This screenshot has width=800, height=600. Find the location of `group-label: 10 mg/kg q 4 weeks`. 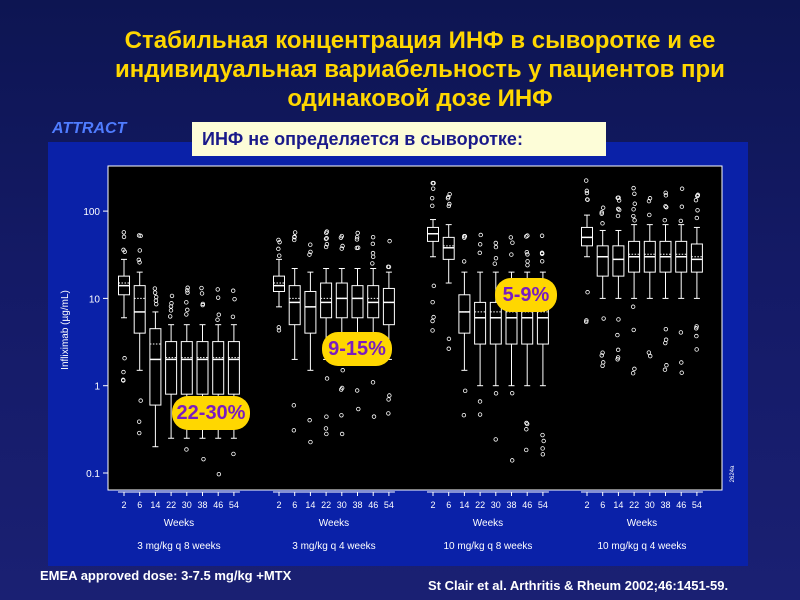

group-label: 10 mg/kg q 4 weeks is located at coordinates (641, 546).